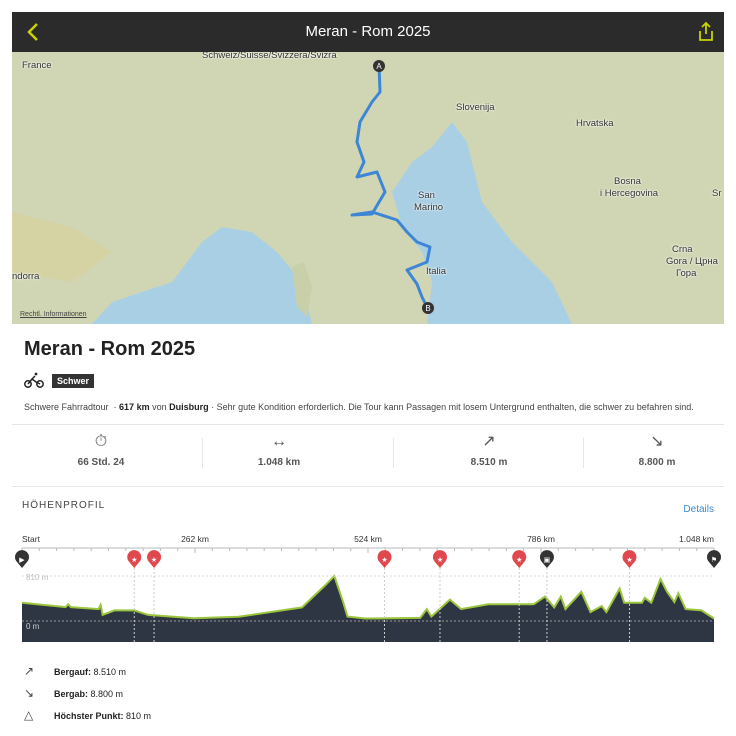 This screenshot has height=736, width=736. What do you see at coordinates (64, 505) in the screenshot?
I see `elevation-profile-heading: HÖHENPROFIL` at bounding box center [64, 505].